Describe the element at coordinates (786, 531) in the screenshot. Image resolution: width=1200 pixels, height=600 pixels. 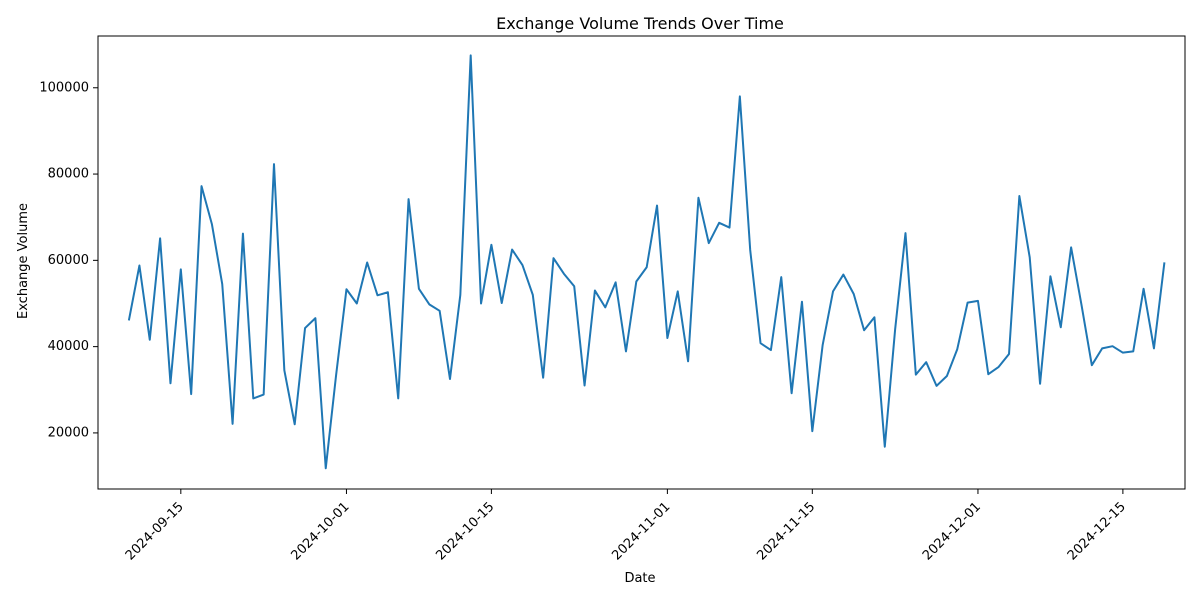
I see `x-tick-label: 2024-11-15` at that location.